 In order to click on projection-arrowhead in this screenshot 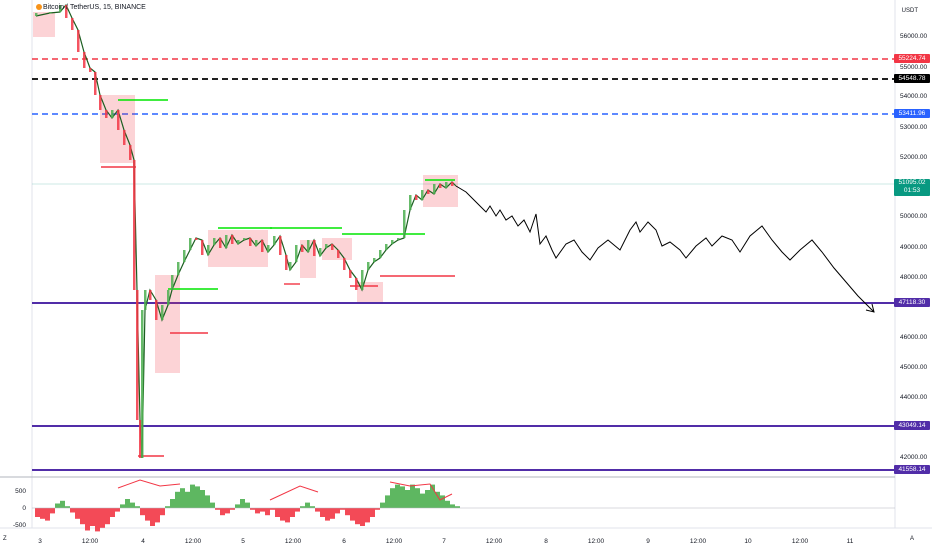, I will do `click(870, 308)`.